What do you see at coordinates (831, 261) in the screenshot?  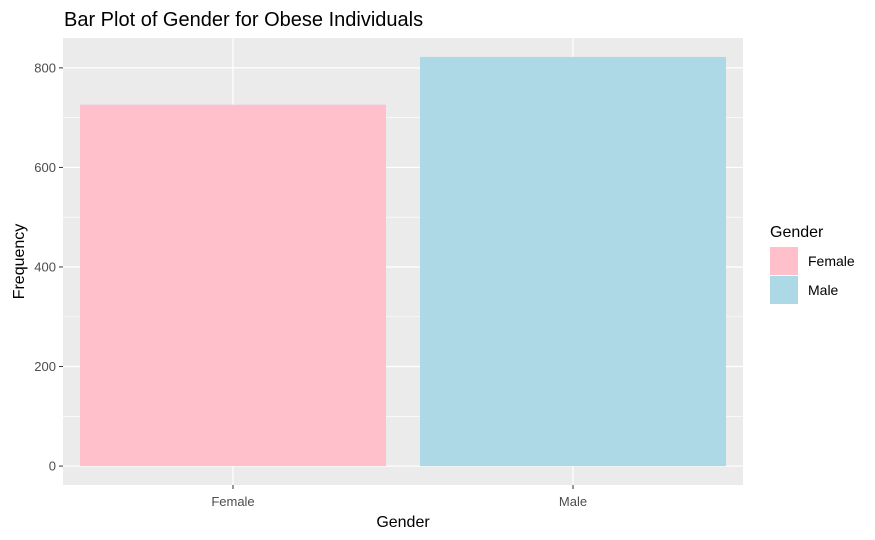 I see `legend-label-female: Female` at bounding box center [831, 261].